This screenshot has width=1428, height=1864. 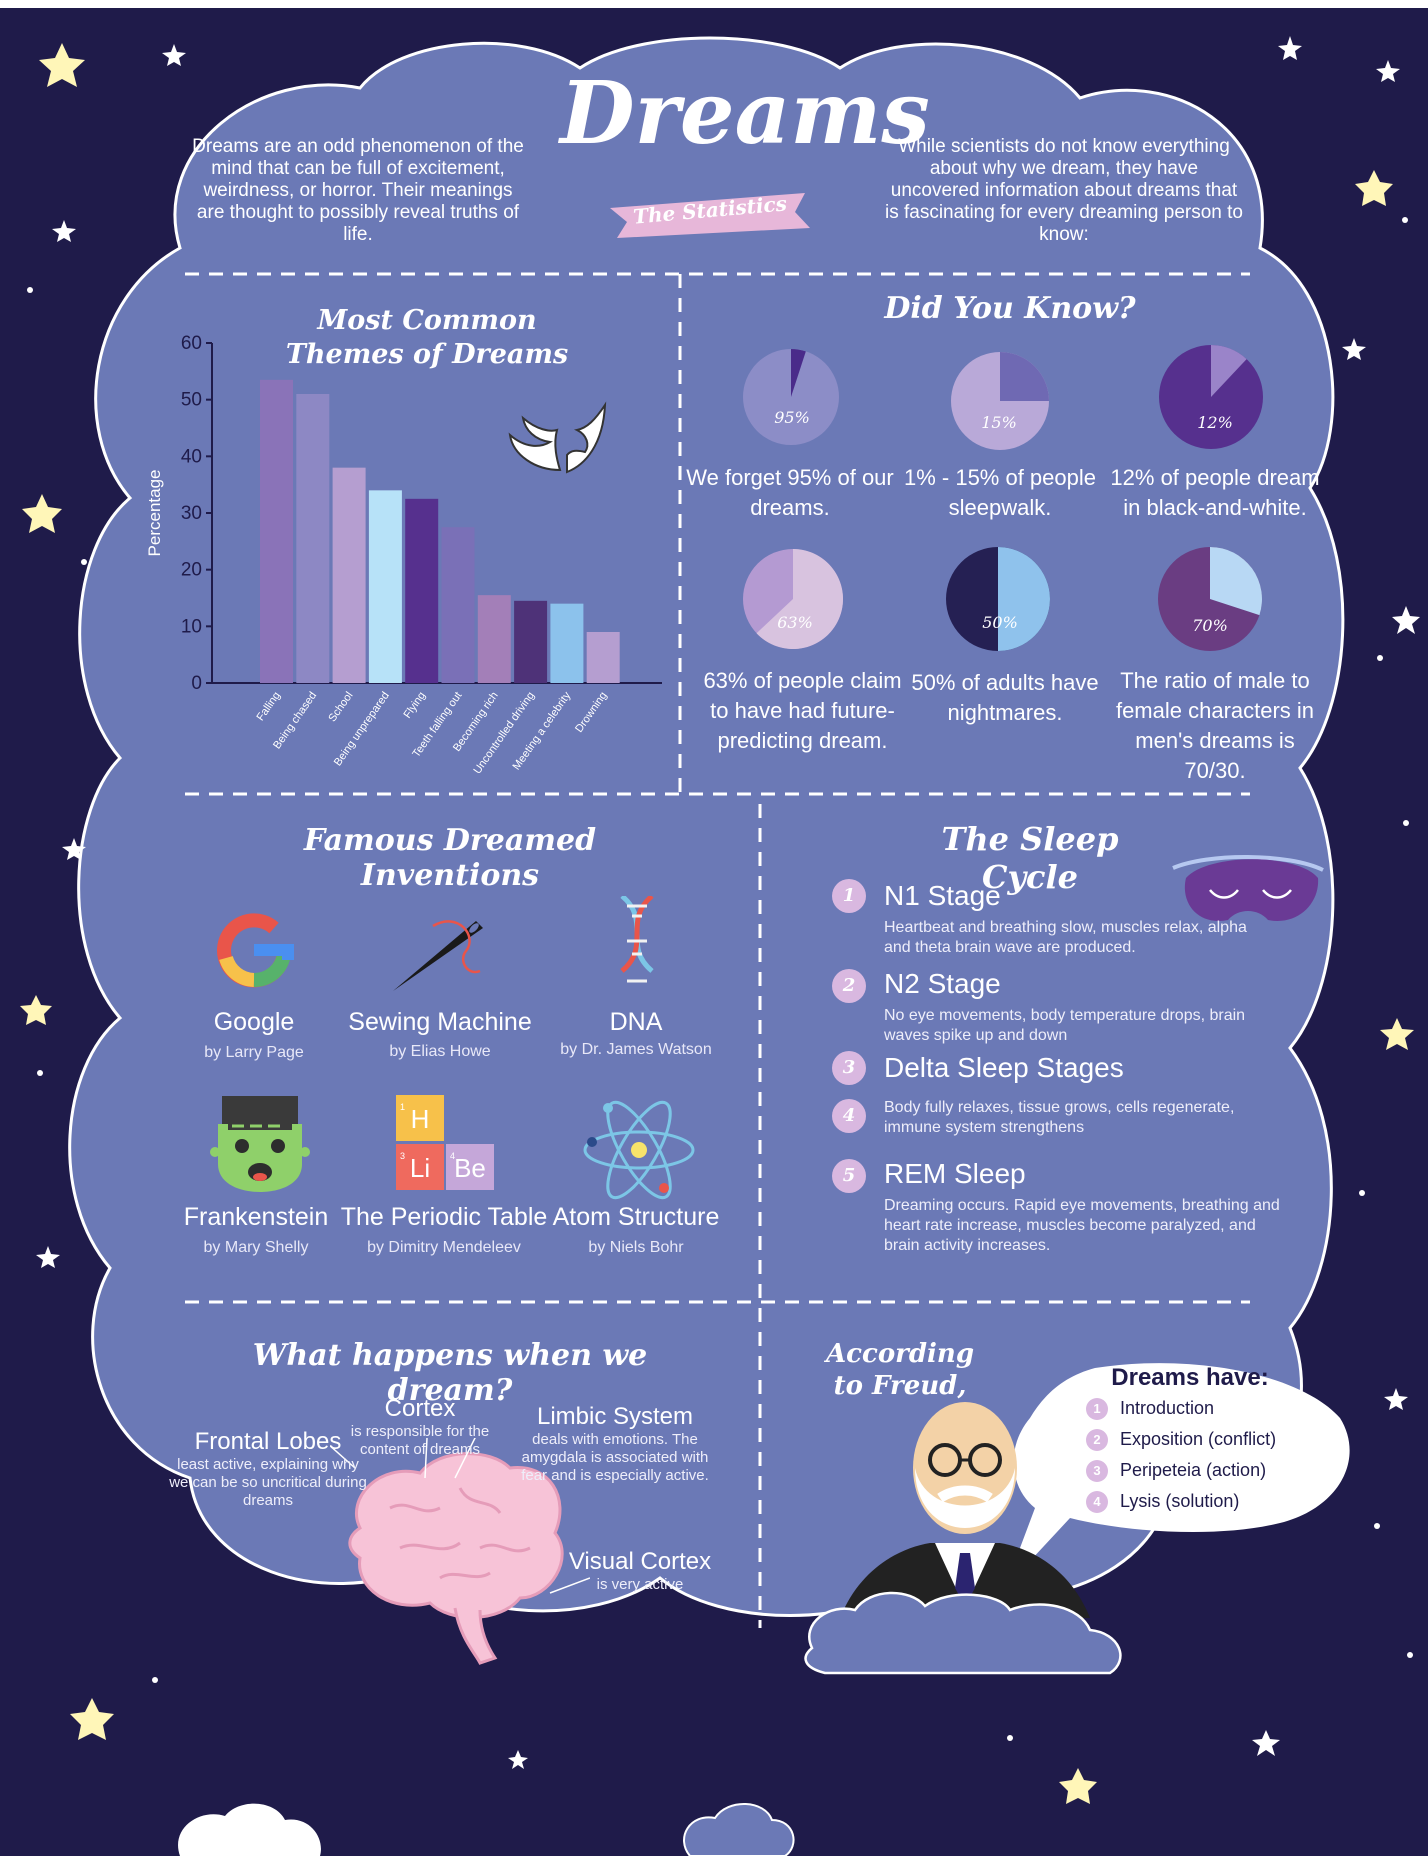 I want to click on fact-caption: We forget 95% of our dreams., so click(x=790, y=492).